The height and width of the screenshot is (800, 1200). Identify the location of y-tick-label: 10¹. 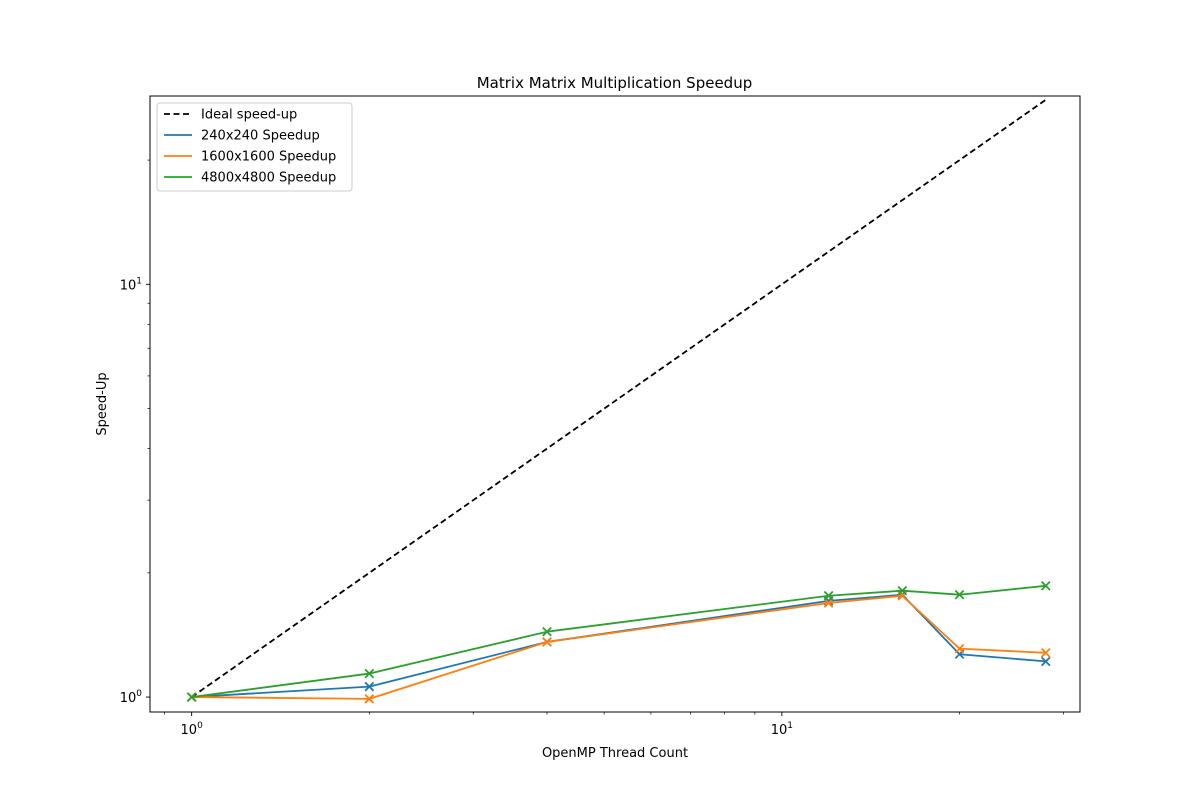
(131, 284).